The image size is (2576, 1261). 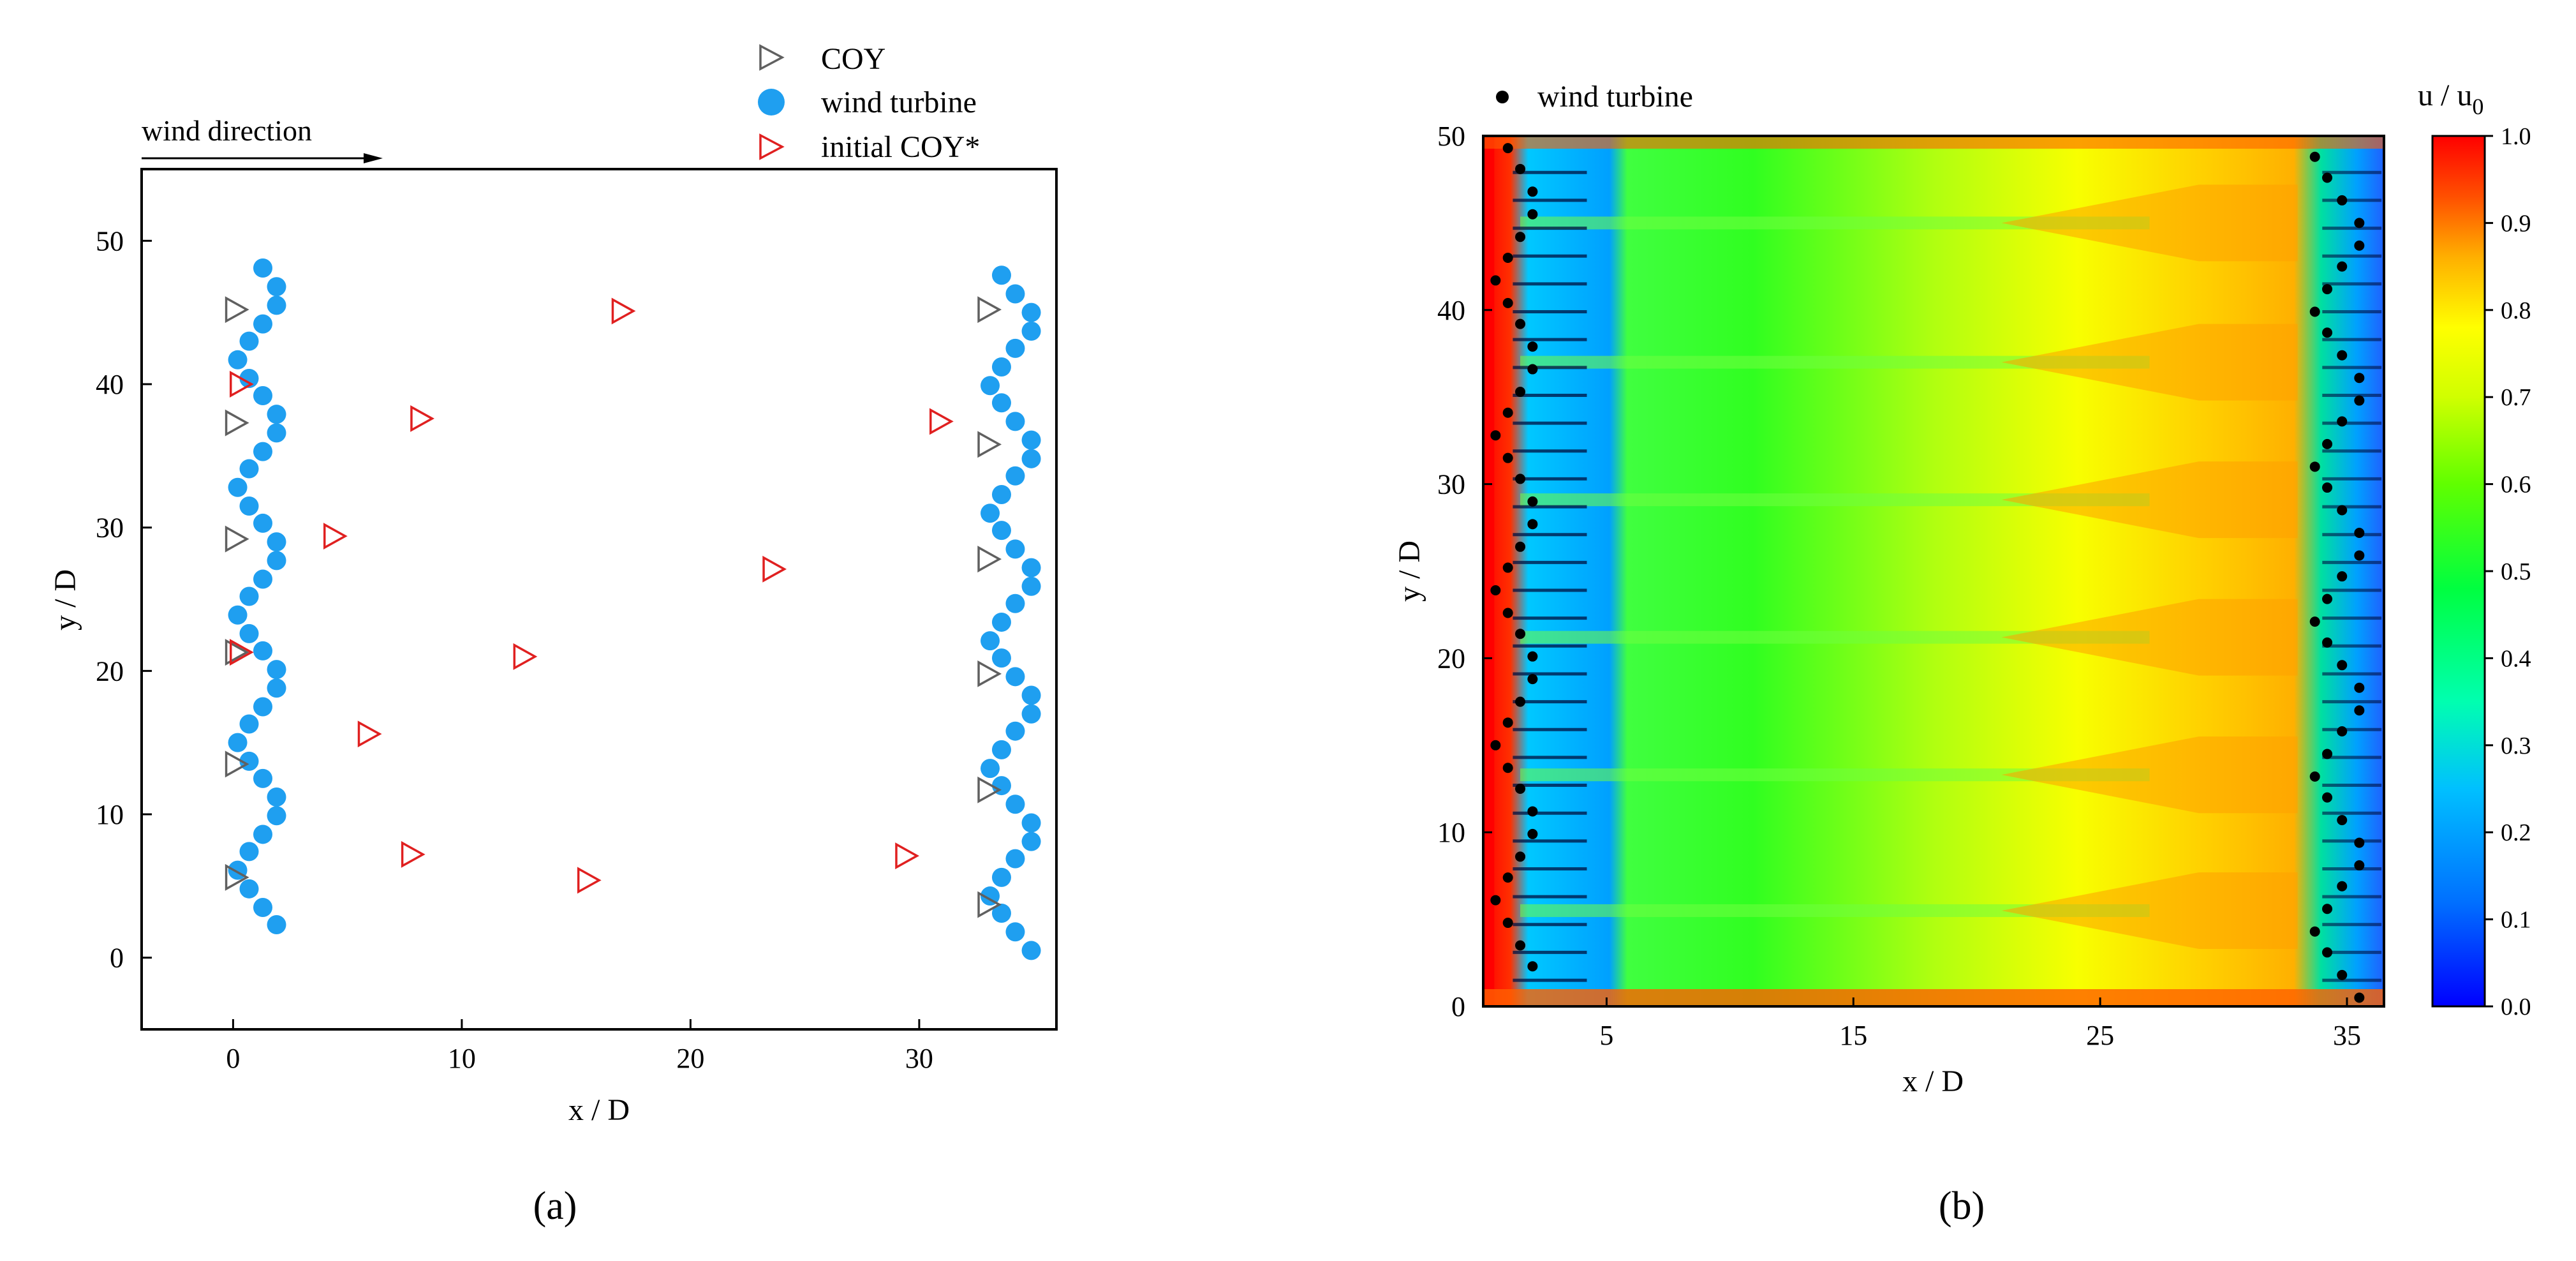 What do you see at coordinates (2474, 549) in the screenshot?
I see `colorbar: 0.0 0.1 0.2 0.3 0.4 0.5 0.6 0.7 0.8 0.9 1.0 u / u0` at bounding box center [2474, 549].